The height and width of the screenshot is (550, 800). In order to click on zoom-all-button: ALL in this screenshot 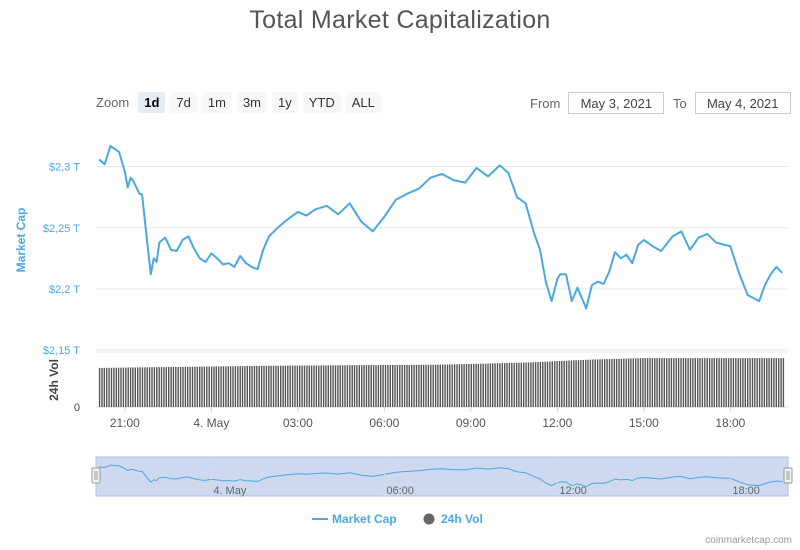, I will do `click(363, 102)`.